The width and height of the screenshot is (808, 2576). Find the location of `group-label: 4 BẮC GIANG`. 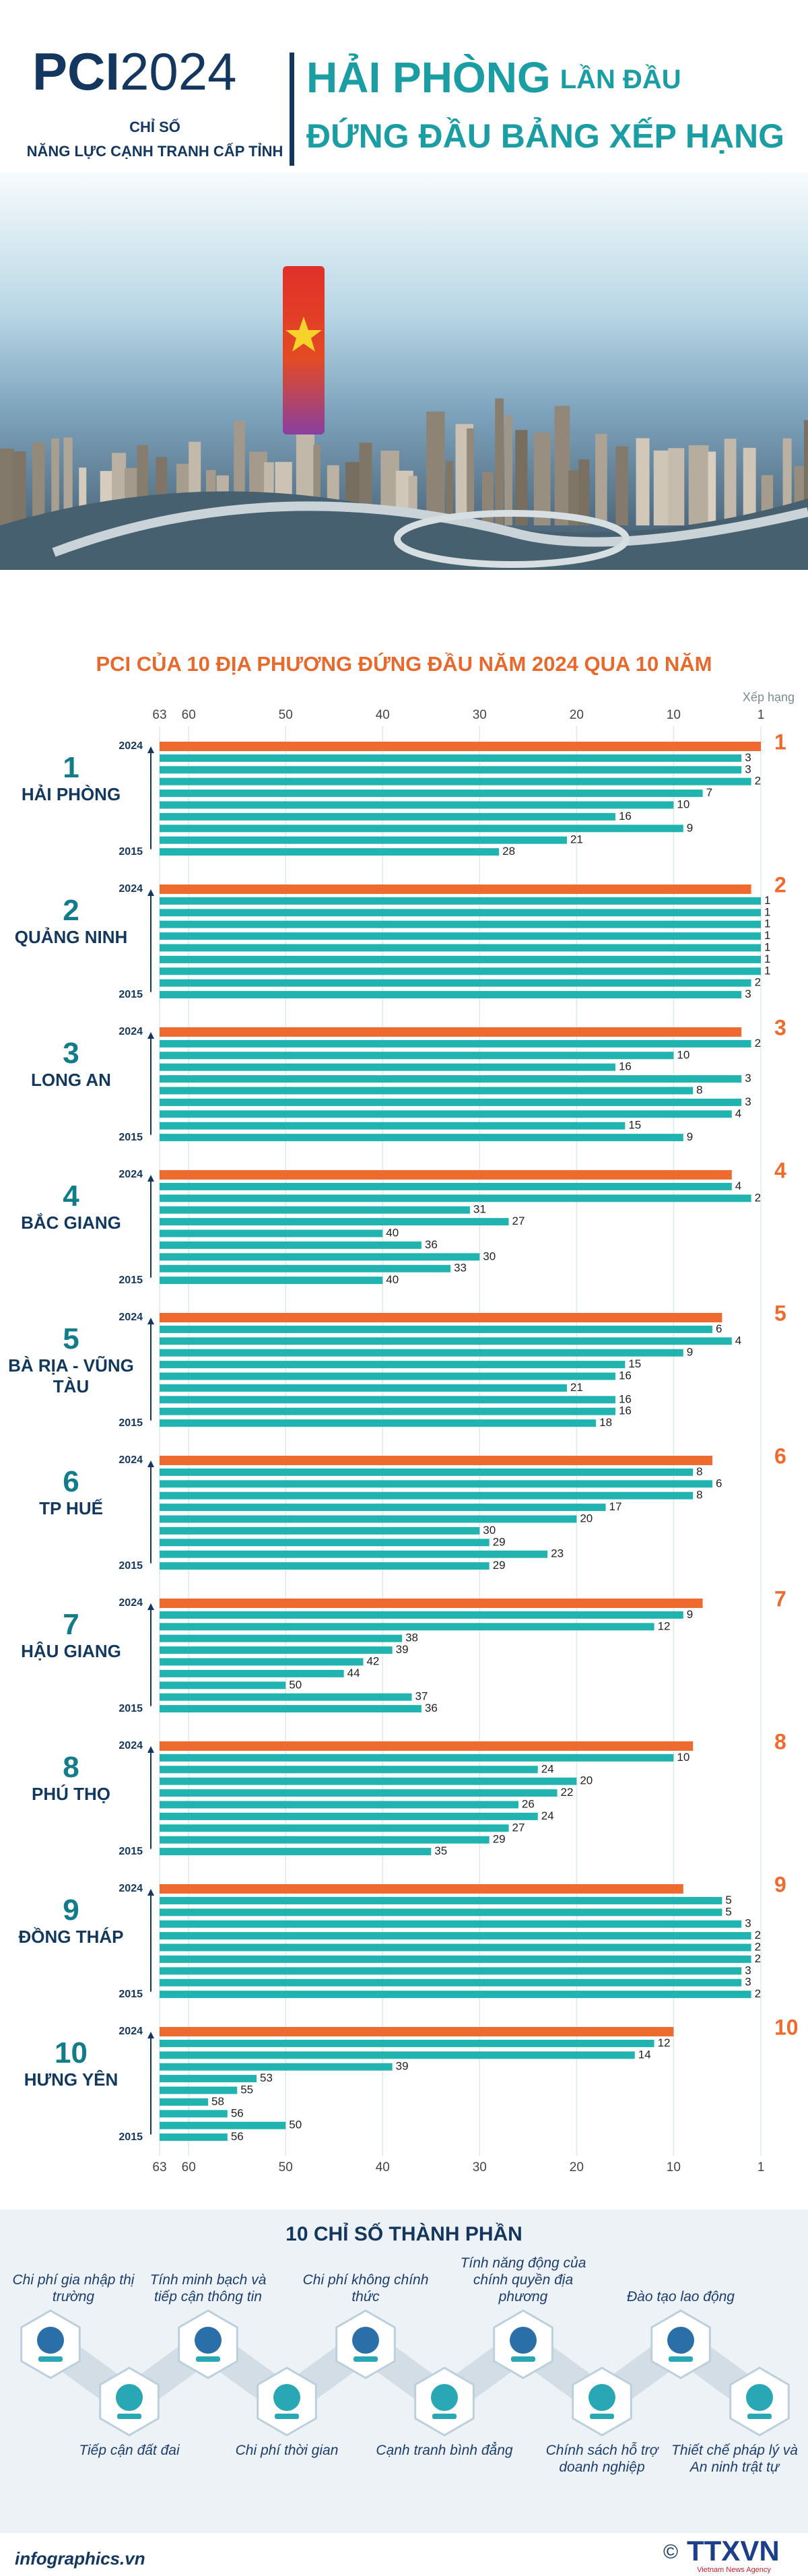

group-label: 4 BẮC GIANG is located at coordinates (71, 1206).